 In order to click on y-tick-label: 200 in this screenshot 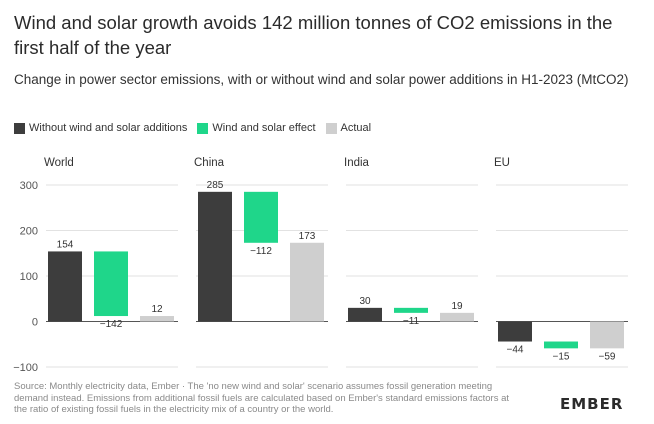, I will do `click(29, 232)`.